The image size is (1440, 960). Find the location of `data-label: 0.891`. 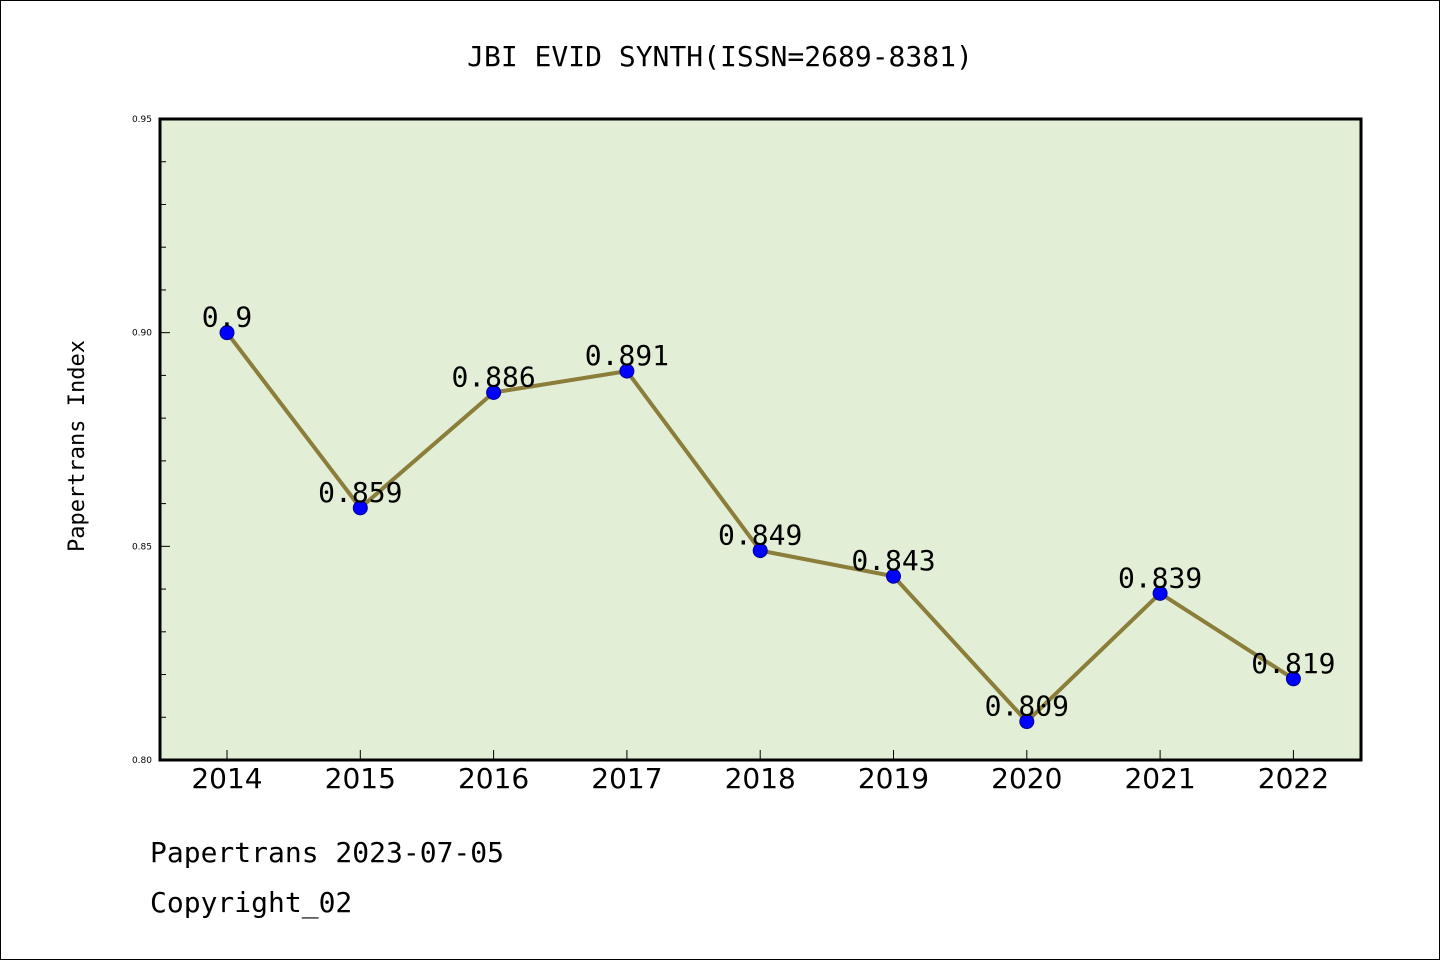

data-label: 0.891 is located at coordinates (627, 355).